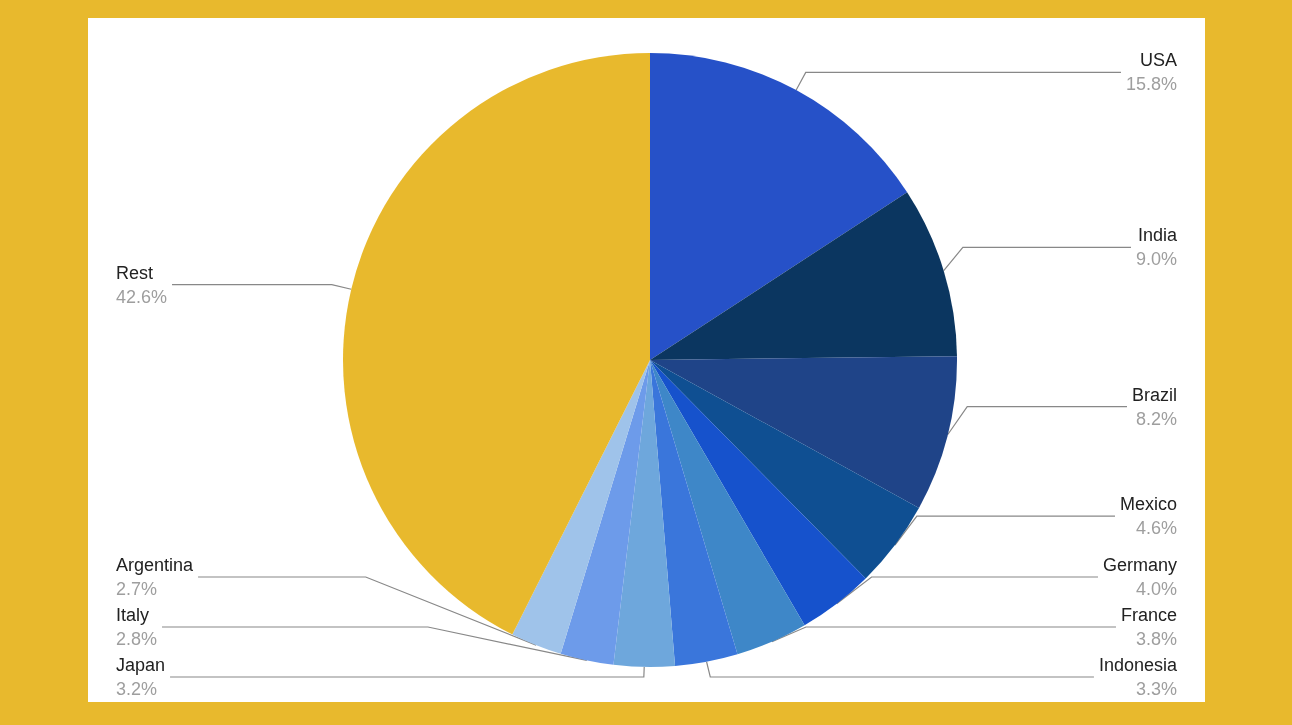 This screenshot has width=1292, height=725. I want to click on data-label: 9.0%, so click(1156, 259).